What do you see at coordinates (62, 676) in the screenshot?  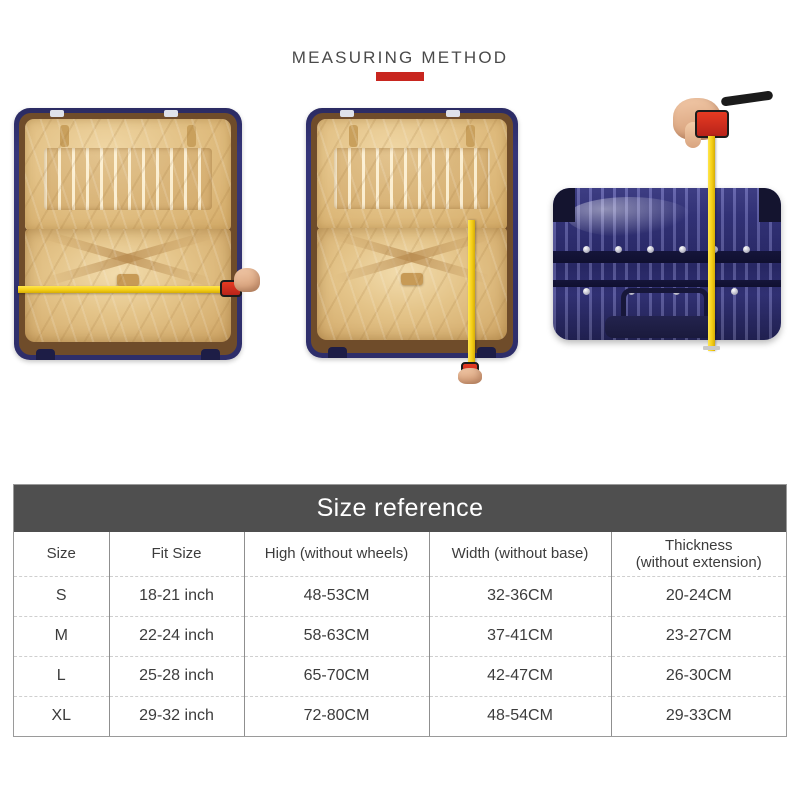 I see `cell-size: L` at bounding box center [62, 676].